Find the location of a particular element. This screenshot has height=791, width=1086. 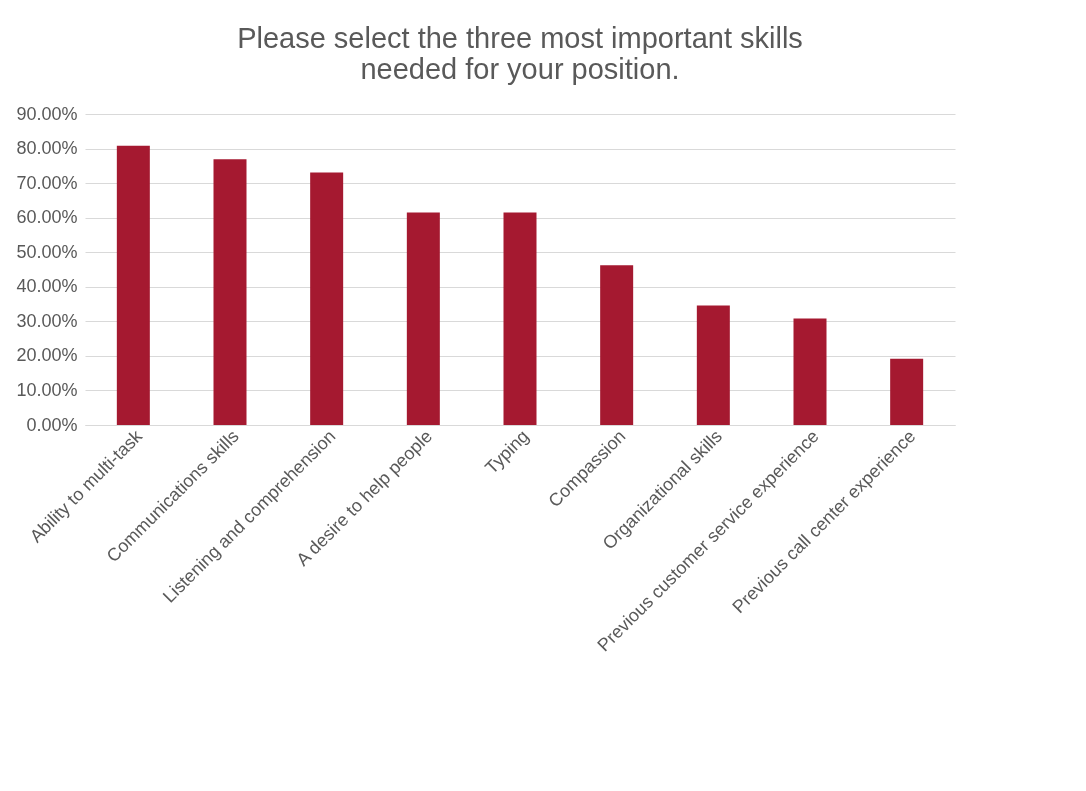

y-tick-label: 50.00% is located at coordinates (47, 251).